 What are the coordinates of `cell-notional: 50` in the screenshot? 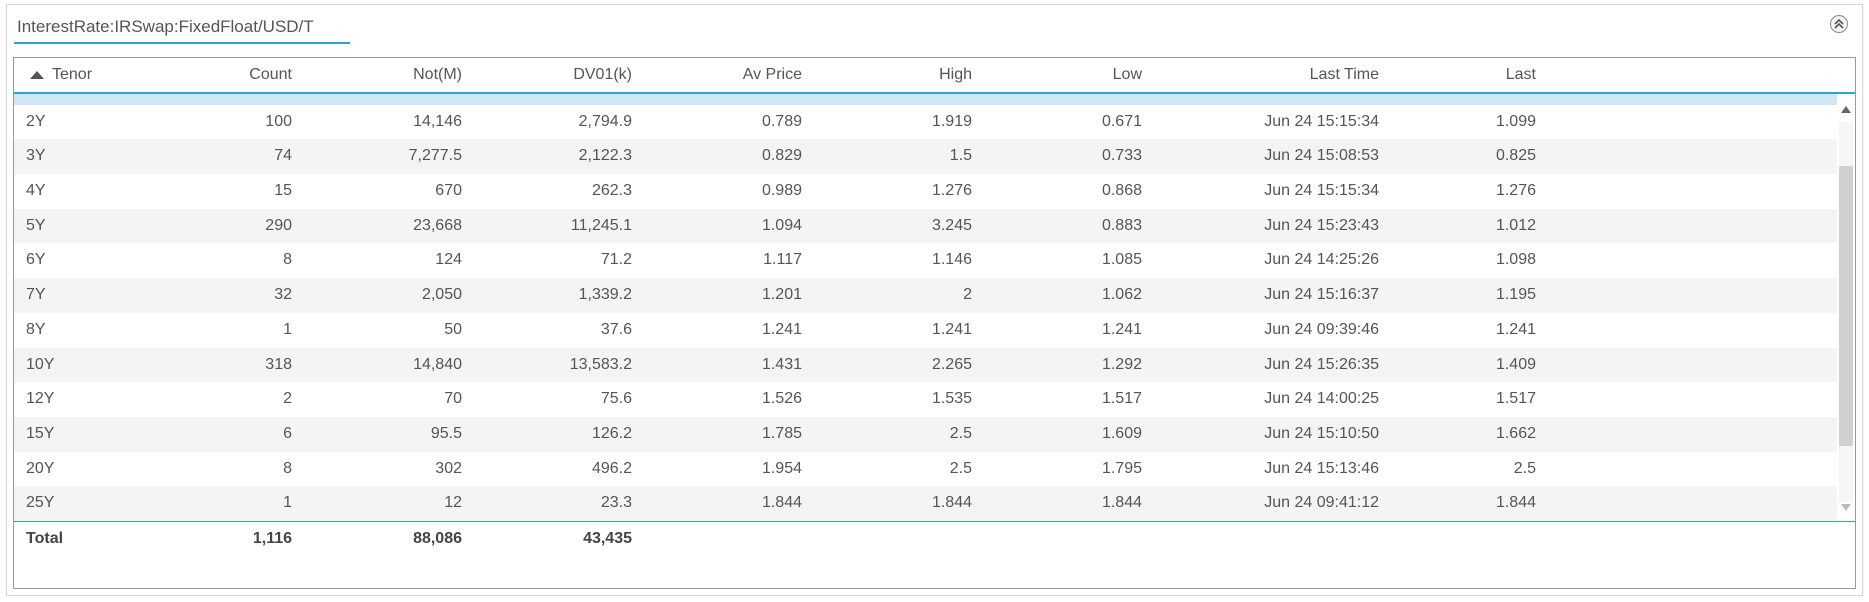 It's located at (453, 329).